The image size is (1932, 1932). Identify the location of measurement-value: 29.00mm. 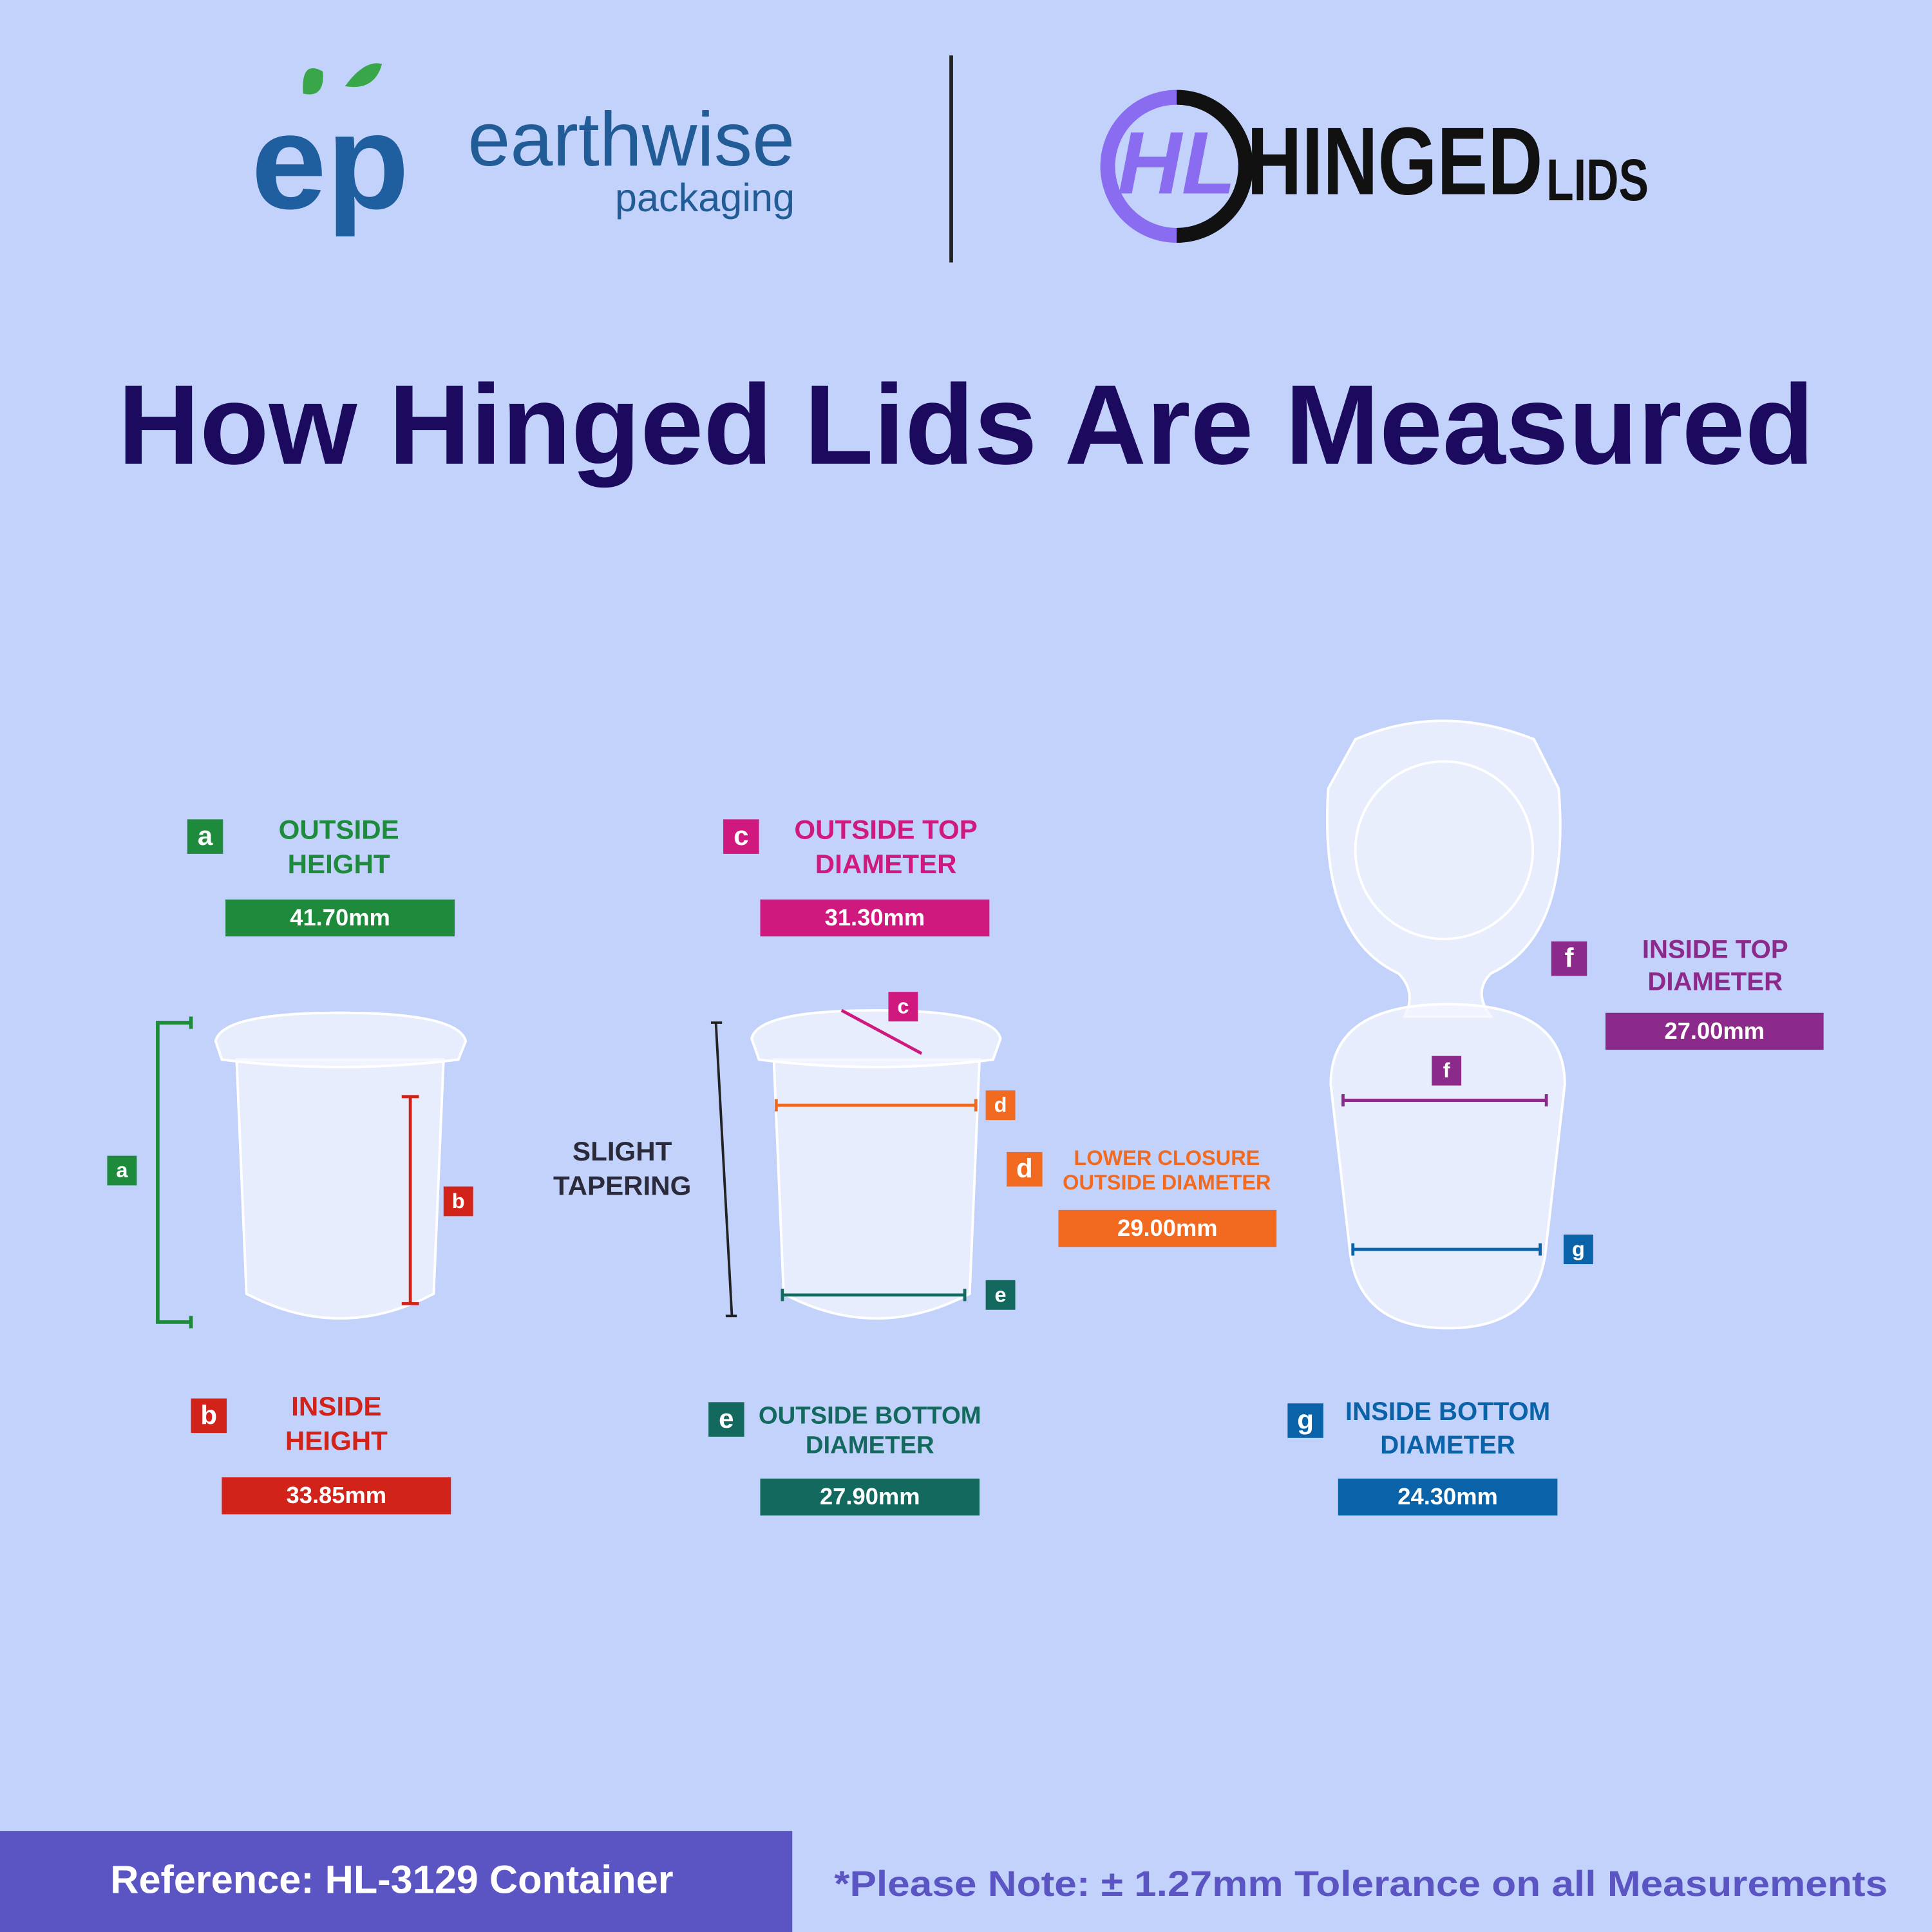
(1167, 1228).